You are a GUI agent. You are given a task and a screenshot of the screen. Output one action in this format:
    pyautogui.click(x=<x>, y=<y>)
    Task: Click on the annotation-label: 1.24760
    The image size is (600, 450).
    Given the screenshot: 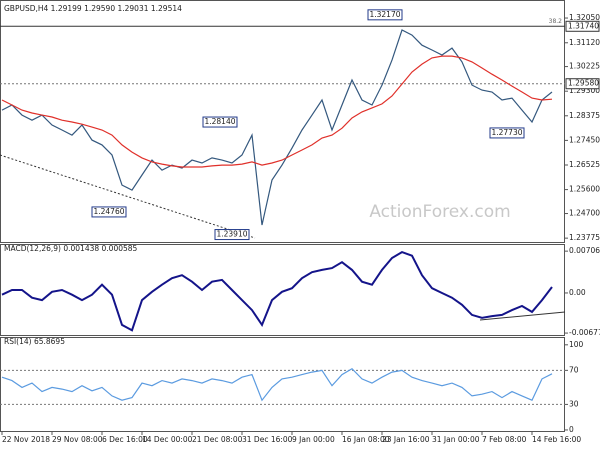 What is the action you would take?
    pyautogui.click(x=108, y=211)
    